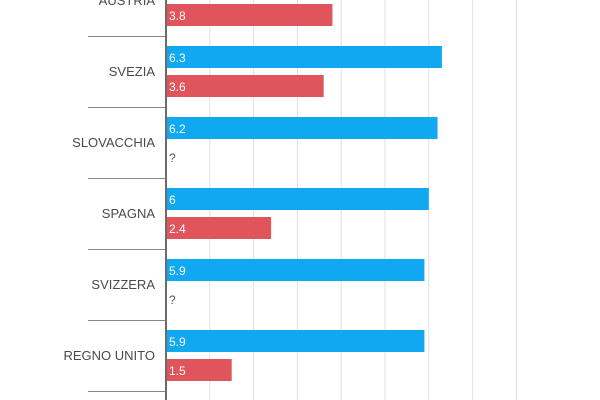 This screenshot has height=400, width=600. What do you see at coordinates (177, 371) in the screenshot?
I see `bar-value-label: 1.5` at bounding box center [177, 371].